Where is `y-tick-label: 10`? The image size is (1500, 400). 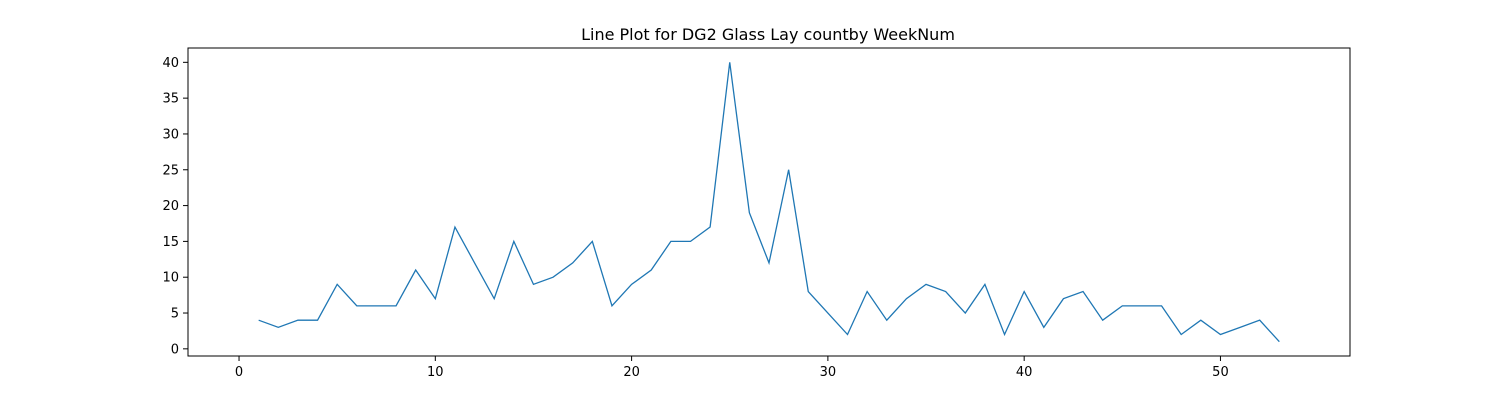 y-tick-label: 10 is located at coordinates (170, 278).